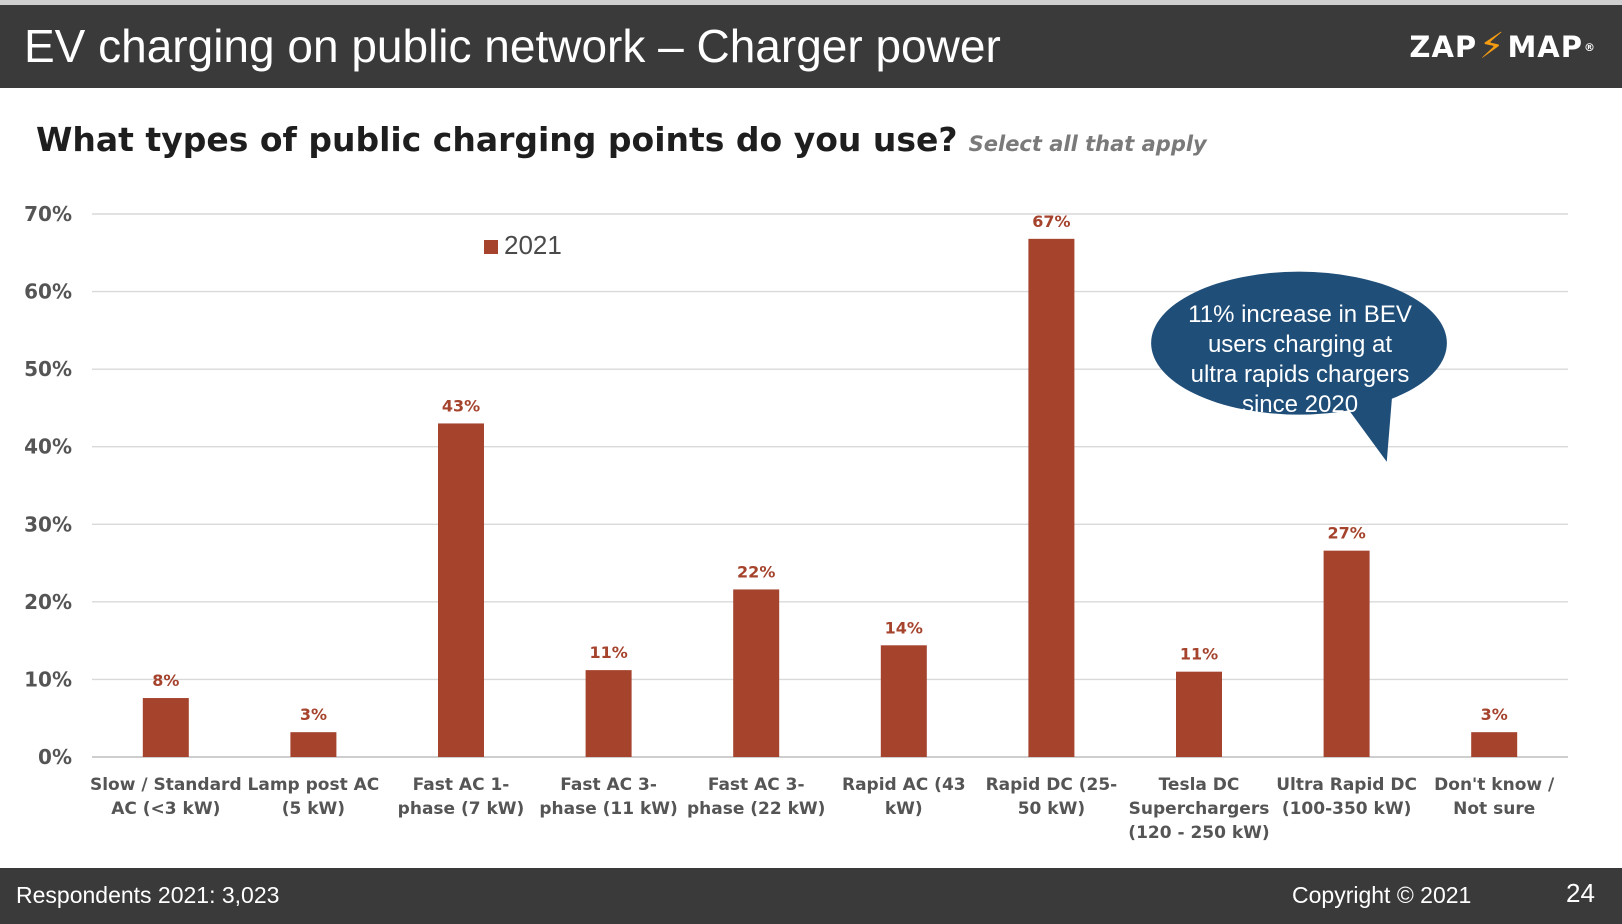  I want to click on x-tick-label: Not sure, so click(1494, 809).